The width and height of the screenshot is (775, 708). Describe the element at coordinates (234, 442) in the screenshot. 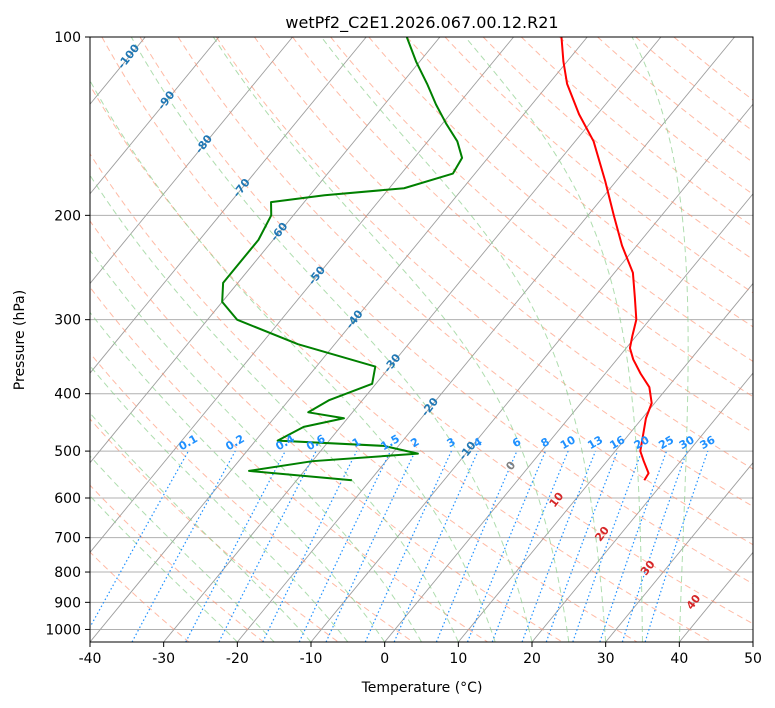

I see `mixing-ratio-label: 0.2` at that location.